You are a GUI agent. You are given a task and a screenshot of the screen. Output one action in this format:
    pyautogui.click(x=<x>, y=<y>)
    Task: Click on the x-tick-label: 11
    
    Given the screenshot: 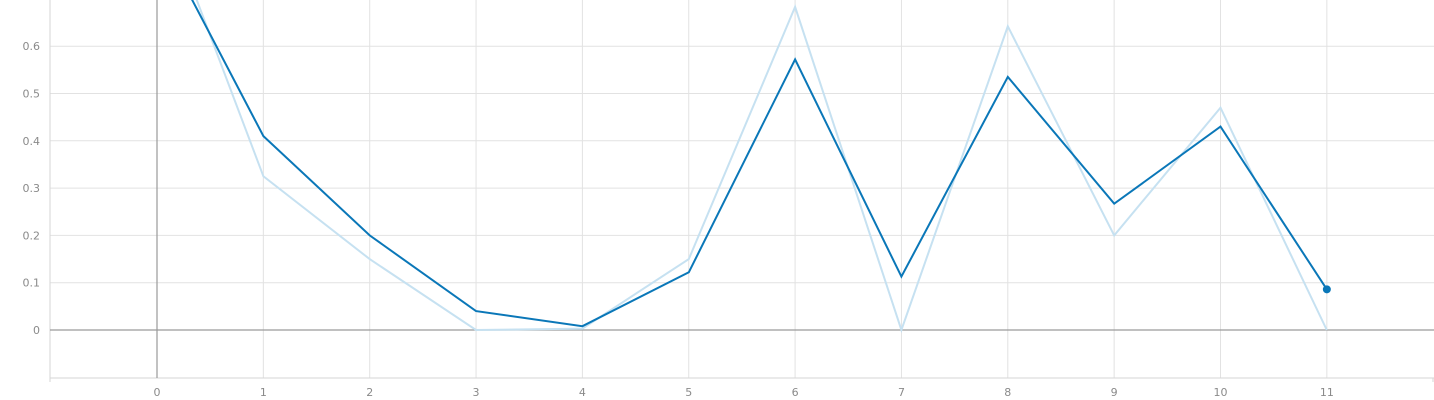 What is the action you would take?
    pyautogui.click(x=1327, y=392)
    